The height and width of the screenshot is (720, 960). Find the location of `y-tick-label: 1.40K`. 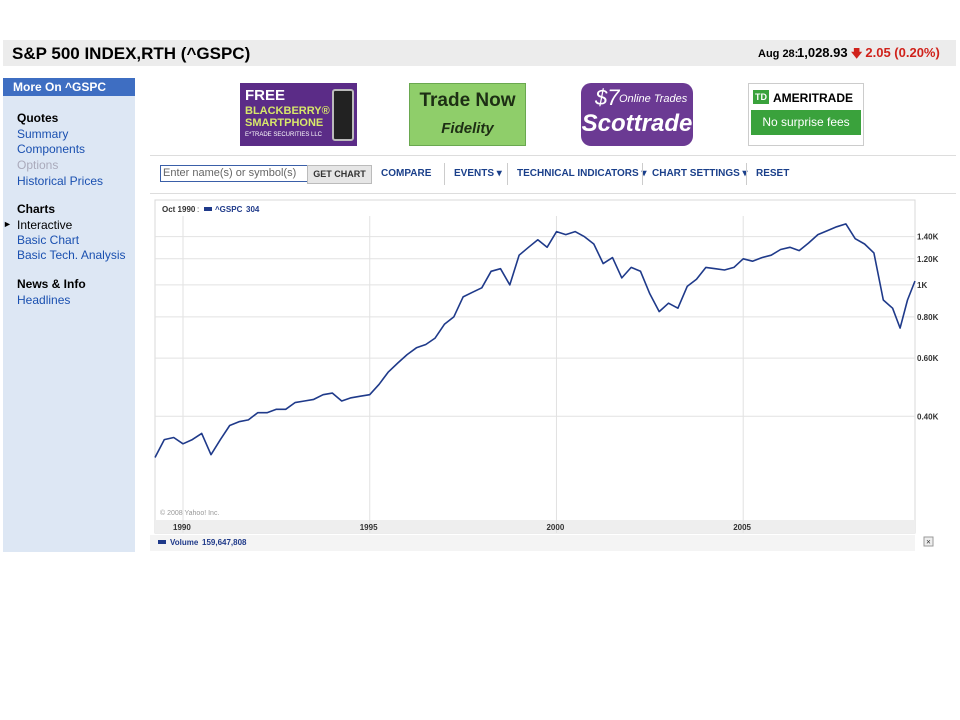

y-tick-label: 1.40K is located at coordinates (928, 237).